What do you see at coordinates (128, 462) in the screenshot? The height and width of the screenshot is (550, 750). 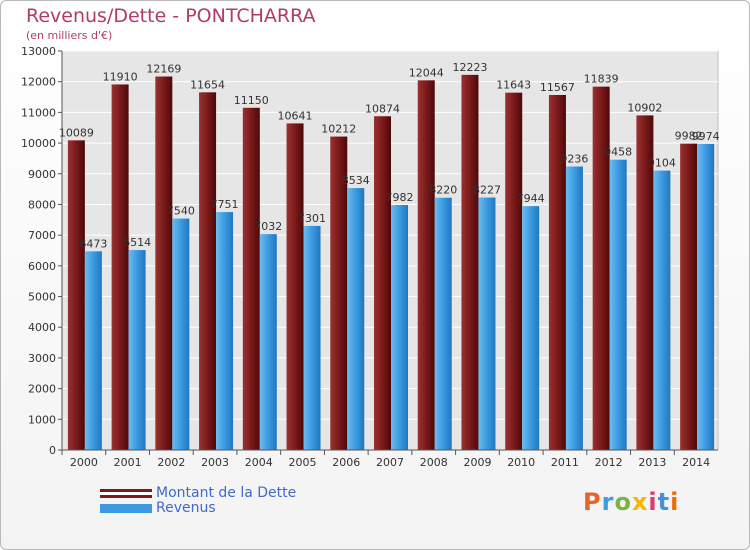 I see `x-tick-label: 2001` at bounding box center [128, 462].